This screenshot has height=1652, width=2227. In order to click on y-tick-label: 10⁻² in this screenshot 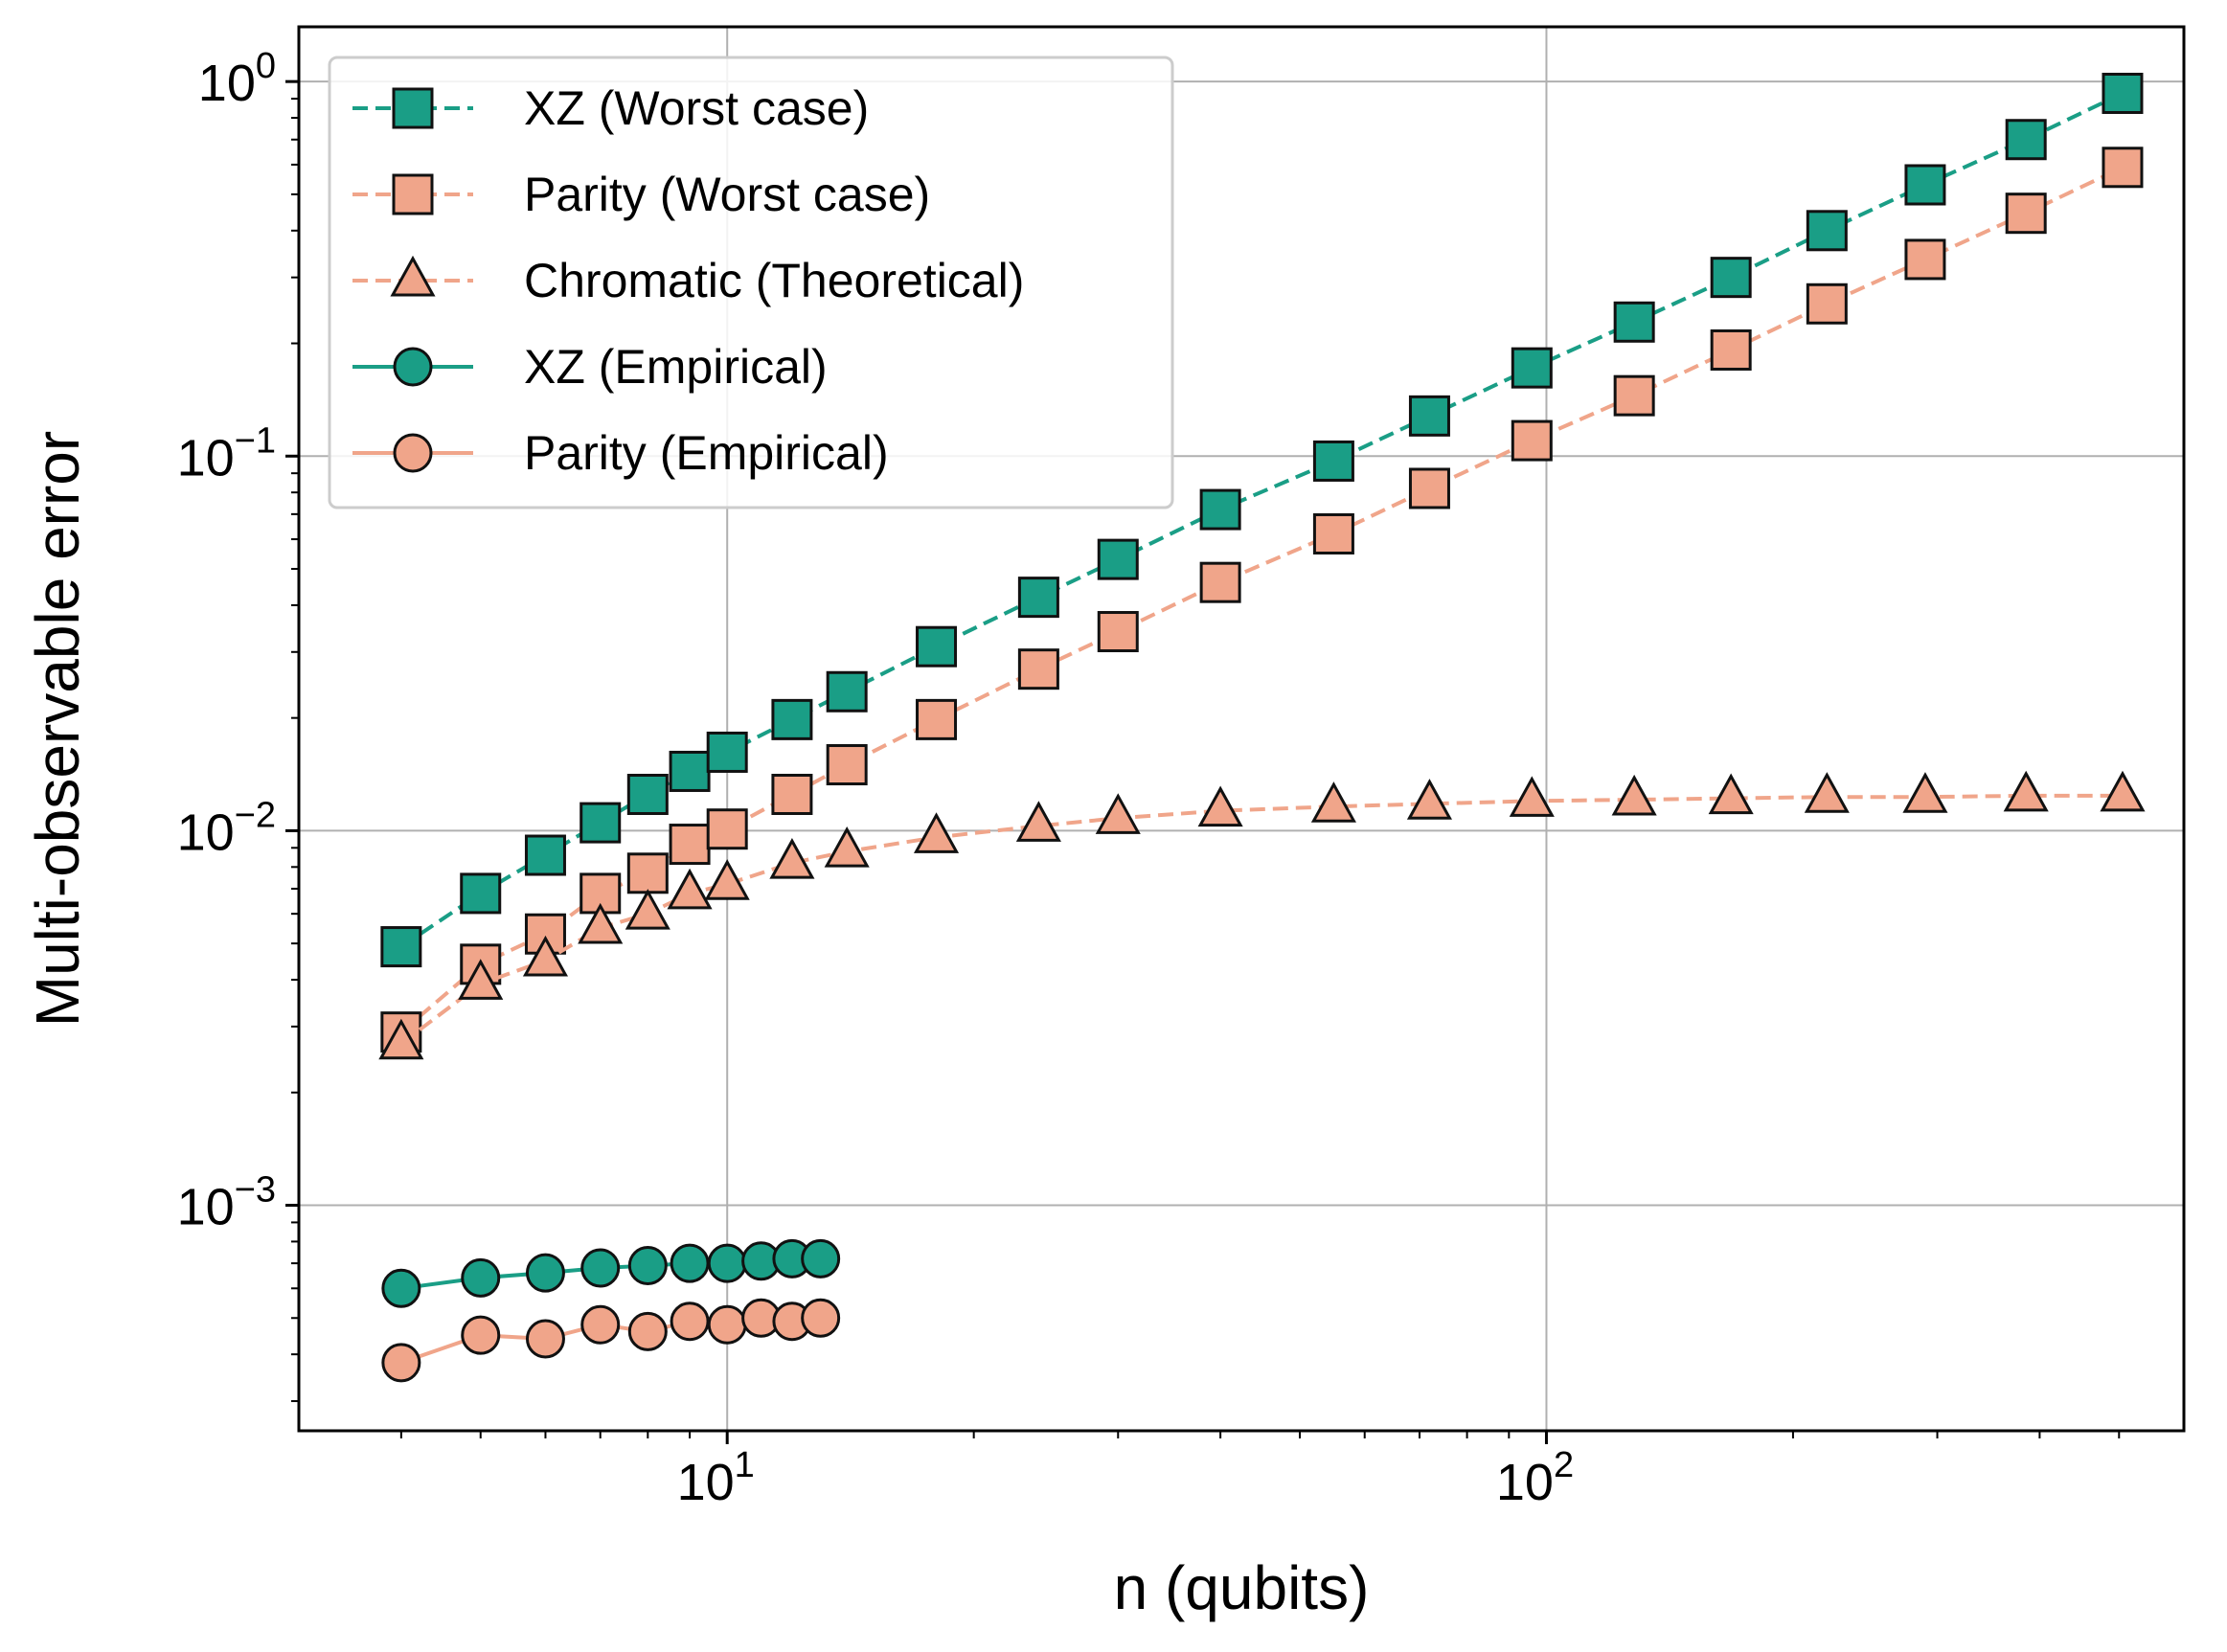, I will do `click(226, 828)`.